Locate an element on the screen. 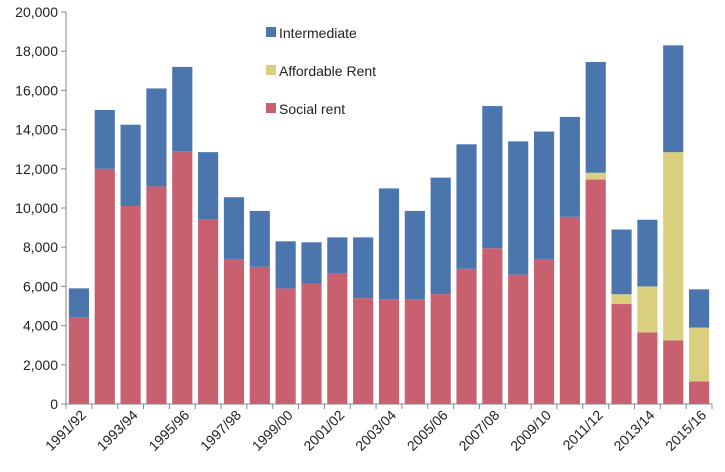 The height and width of the screenshot is (472, 725). x-tick-label: 1999/00 is located at coordinates (272, 430).